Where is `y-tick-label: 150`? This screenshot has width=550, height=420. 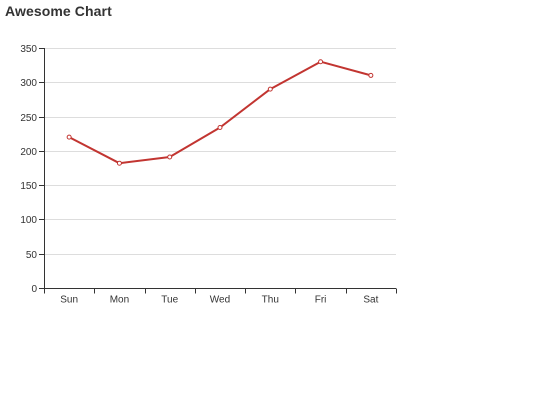 y-tick-label: 150 is located at coordinates (28, 186).